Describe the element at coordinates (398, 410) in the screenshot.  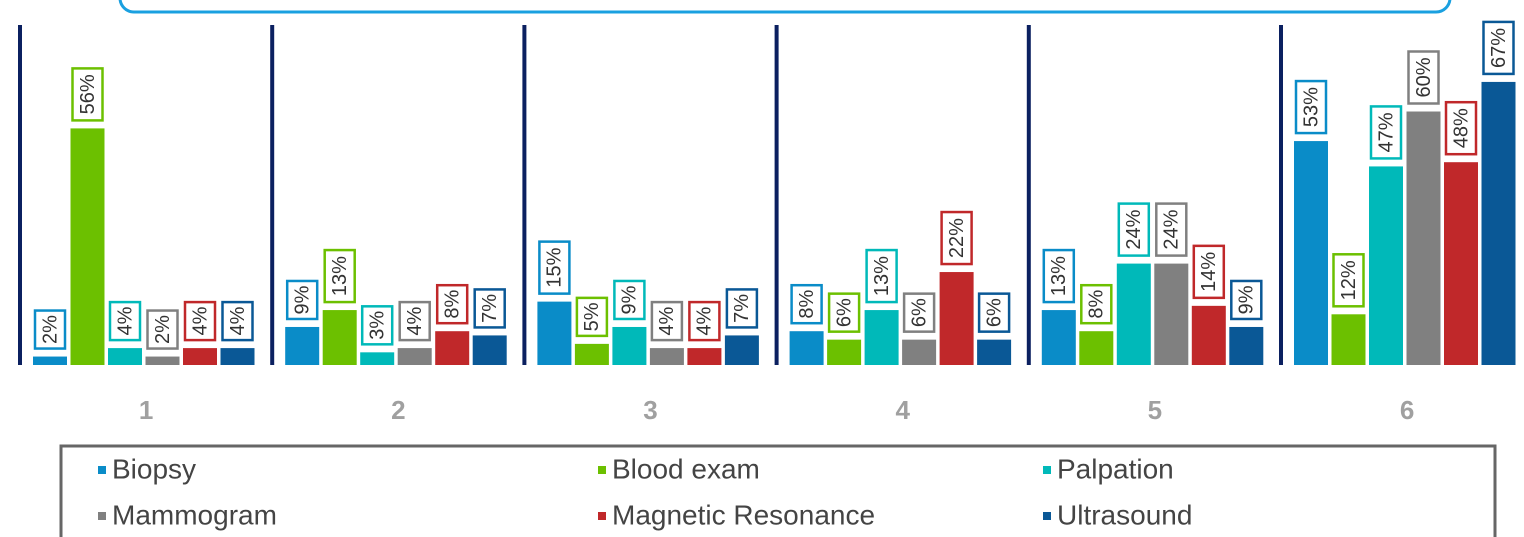
I see `x-tick-label: 2` at that location.